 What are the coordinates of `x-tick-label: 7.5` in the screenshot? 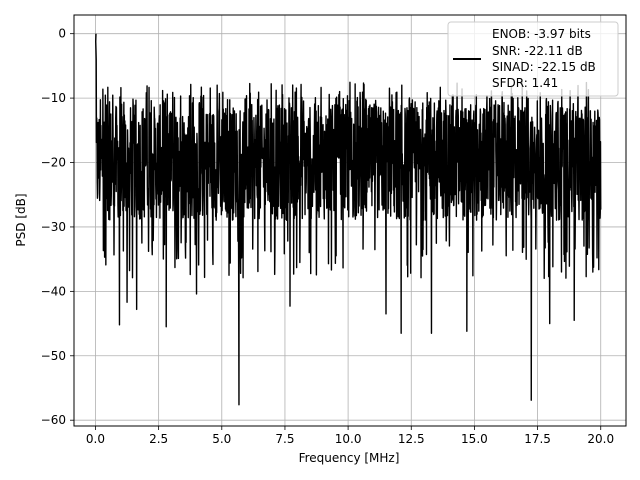 It's located at (284, 439).